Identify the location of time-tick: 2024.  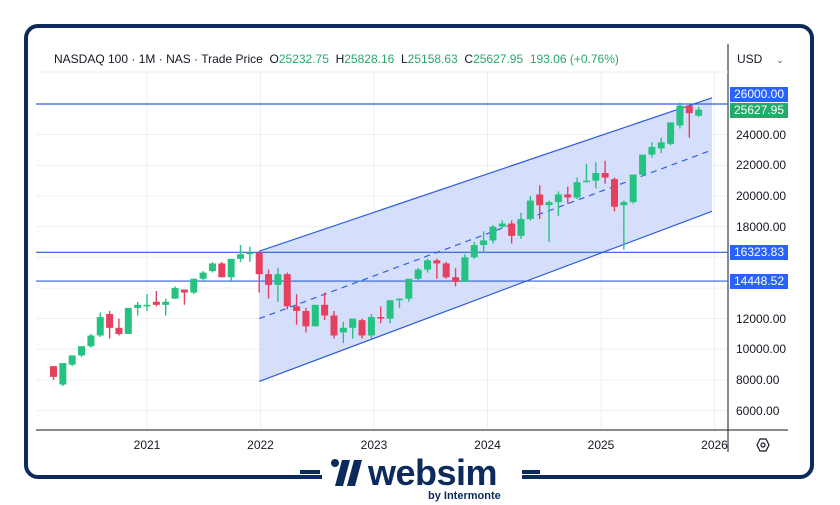
(487, 445).